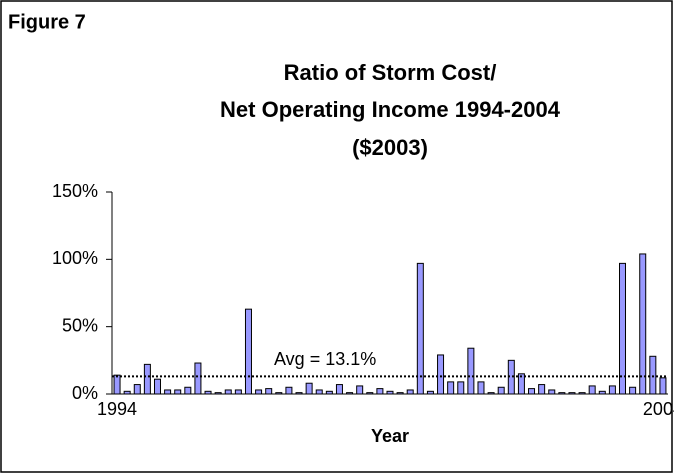  Describe the element at coordinates (390, 147) in the screenshot. I see `chart-title: ($2003)` at that location.